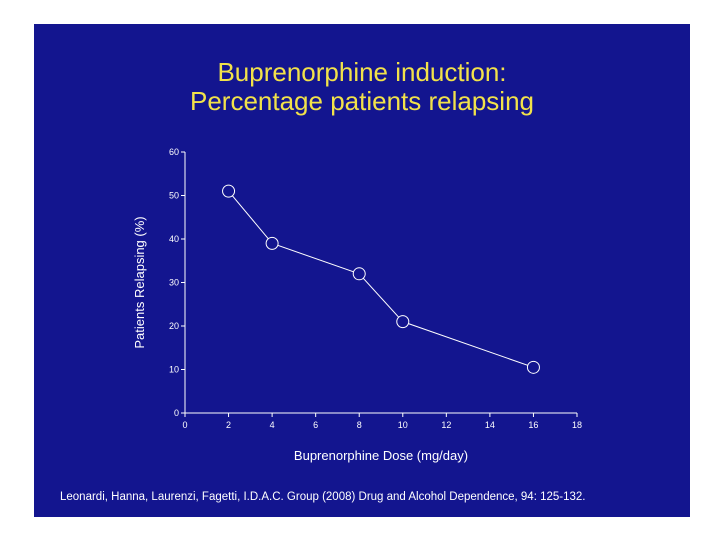  Describe the element at coordinates (174, 196) in the screenshot. I see `y-tick-label: 50` at that location.